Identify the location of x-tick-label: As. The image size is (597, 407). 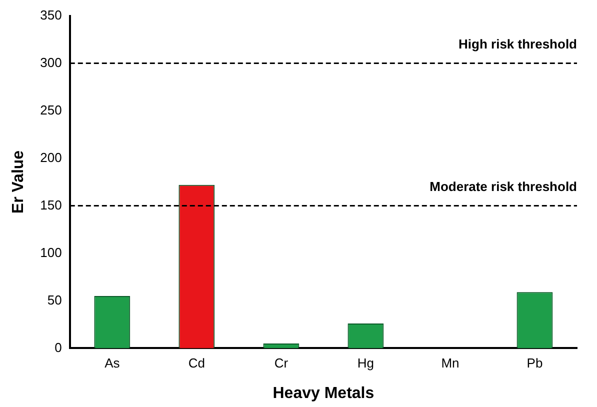
(112, 363).